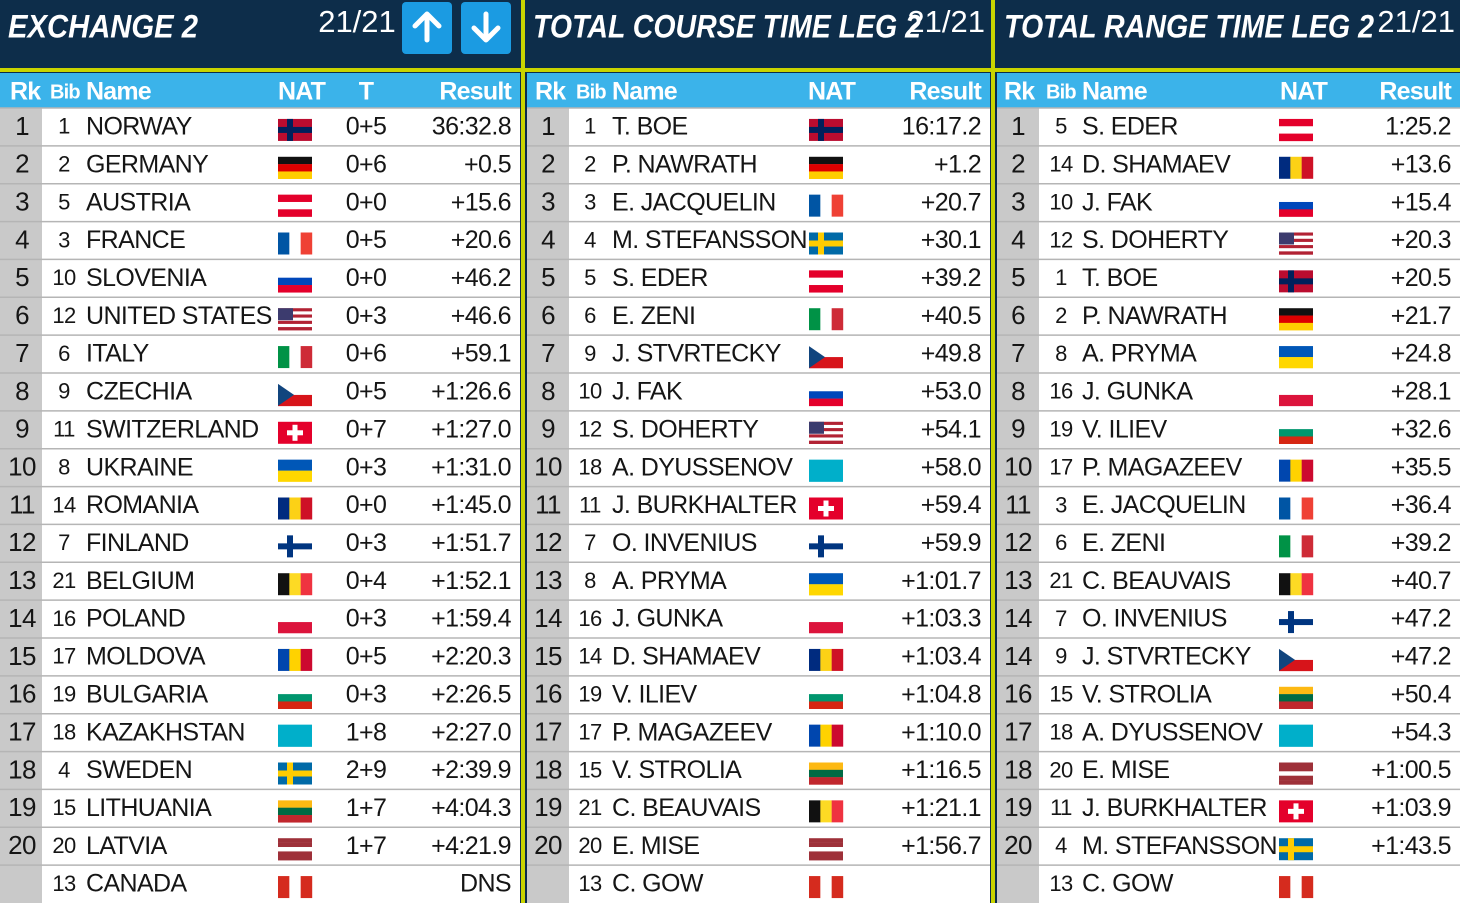 Image resolution: width=1460 pixels, height=903 pixels. I want to click on cell-result: +50.4, so click(1421, 694).